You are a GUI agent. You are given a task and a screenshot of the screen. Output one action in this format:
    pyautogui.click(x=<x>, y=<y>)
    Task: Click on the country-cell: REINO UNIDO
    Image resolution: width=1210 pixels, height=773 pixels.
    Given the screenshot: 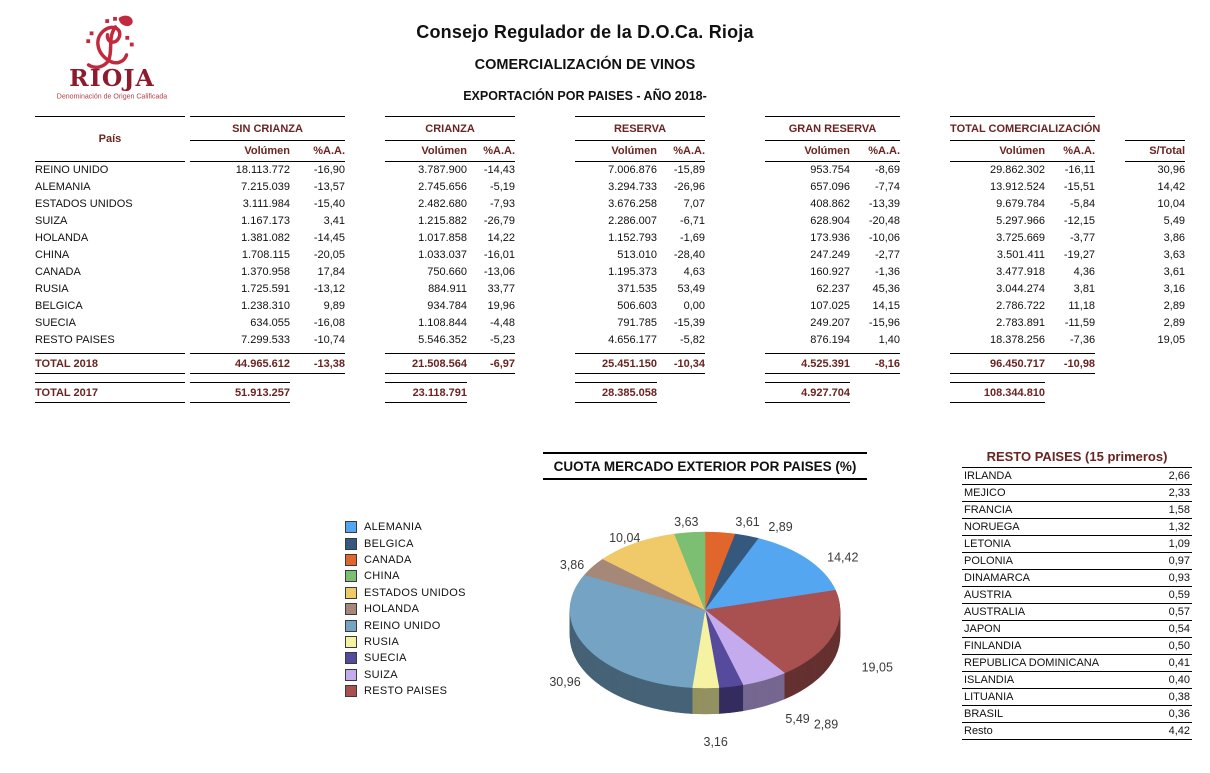 What is the action you would take?
    pyautogui.click(x=72, y=170)
    